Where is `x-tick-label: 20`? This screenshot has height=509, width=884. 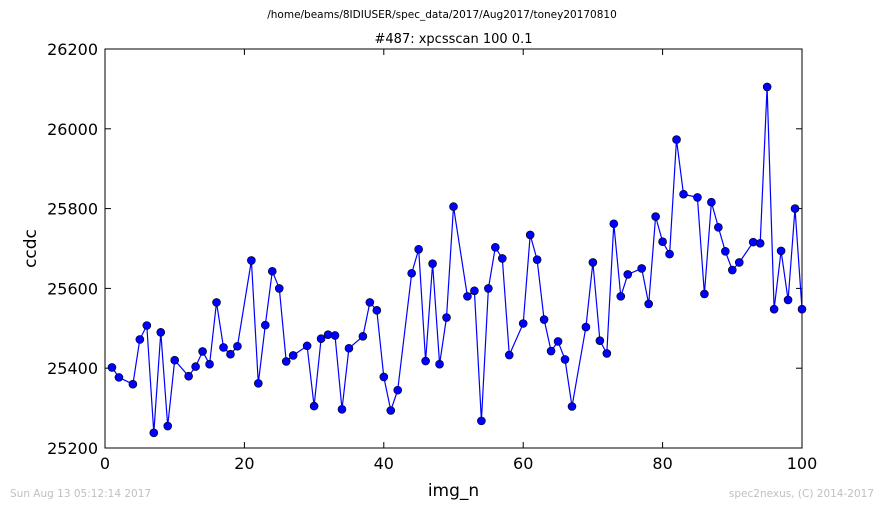
x-tick-label: 20 is located at coordinates (244, 463).